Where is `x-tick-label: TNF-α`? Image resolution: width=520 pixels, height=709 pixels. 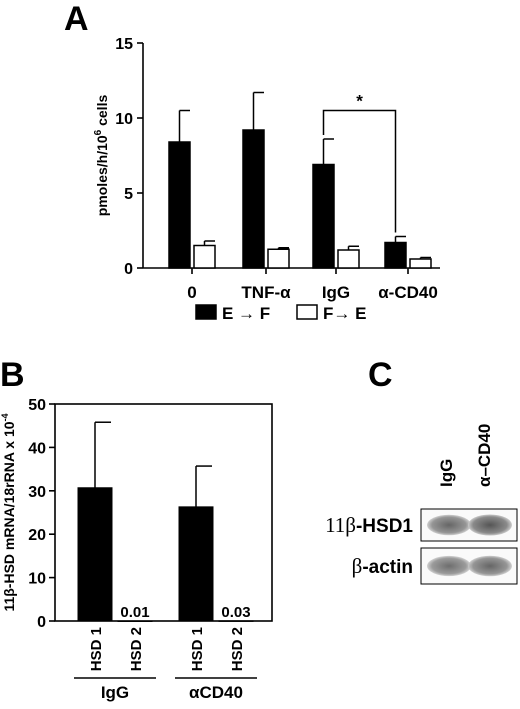 x-tick-label: TNF-α is located at coordinates (266, 292).